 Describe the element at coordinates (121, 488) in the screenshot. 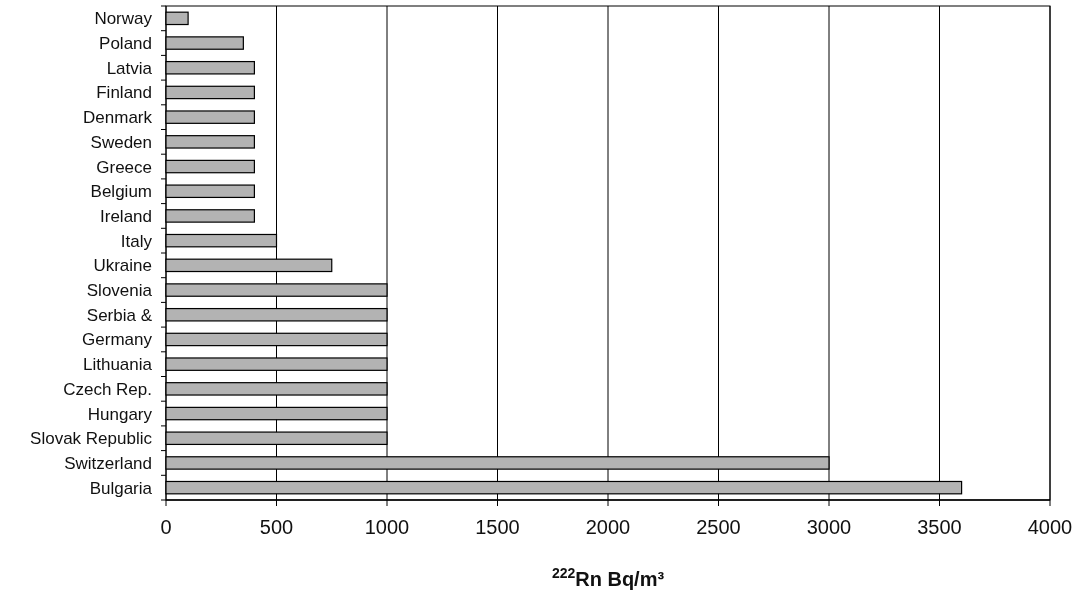

I see `y-tick-label: Bulgaria` at that location.